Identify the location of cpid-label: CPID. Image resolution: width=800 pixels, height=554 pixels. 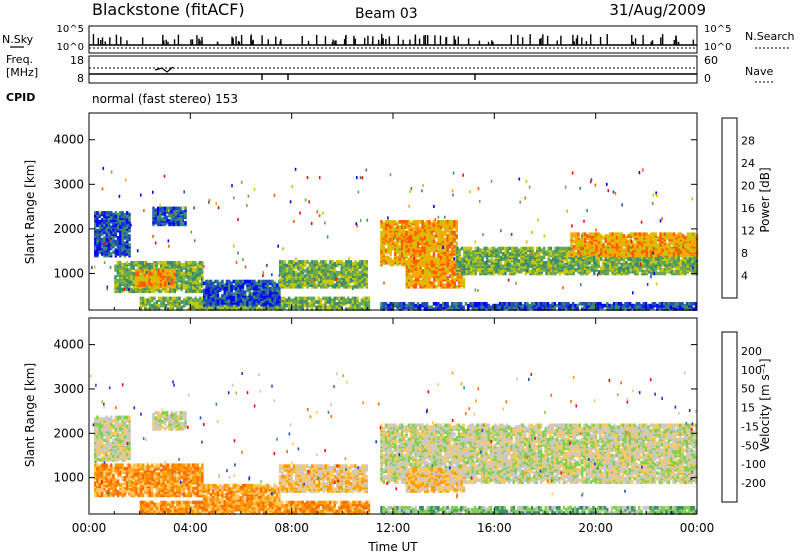
(20, 97).